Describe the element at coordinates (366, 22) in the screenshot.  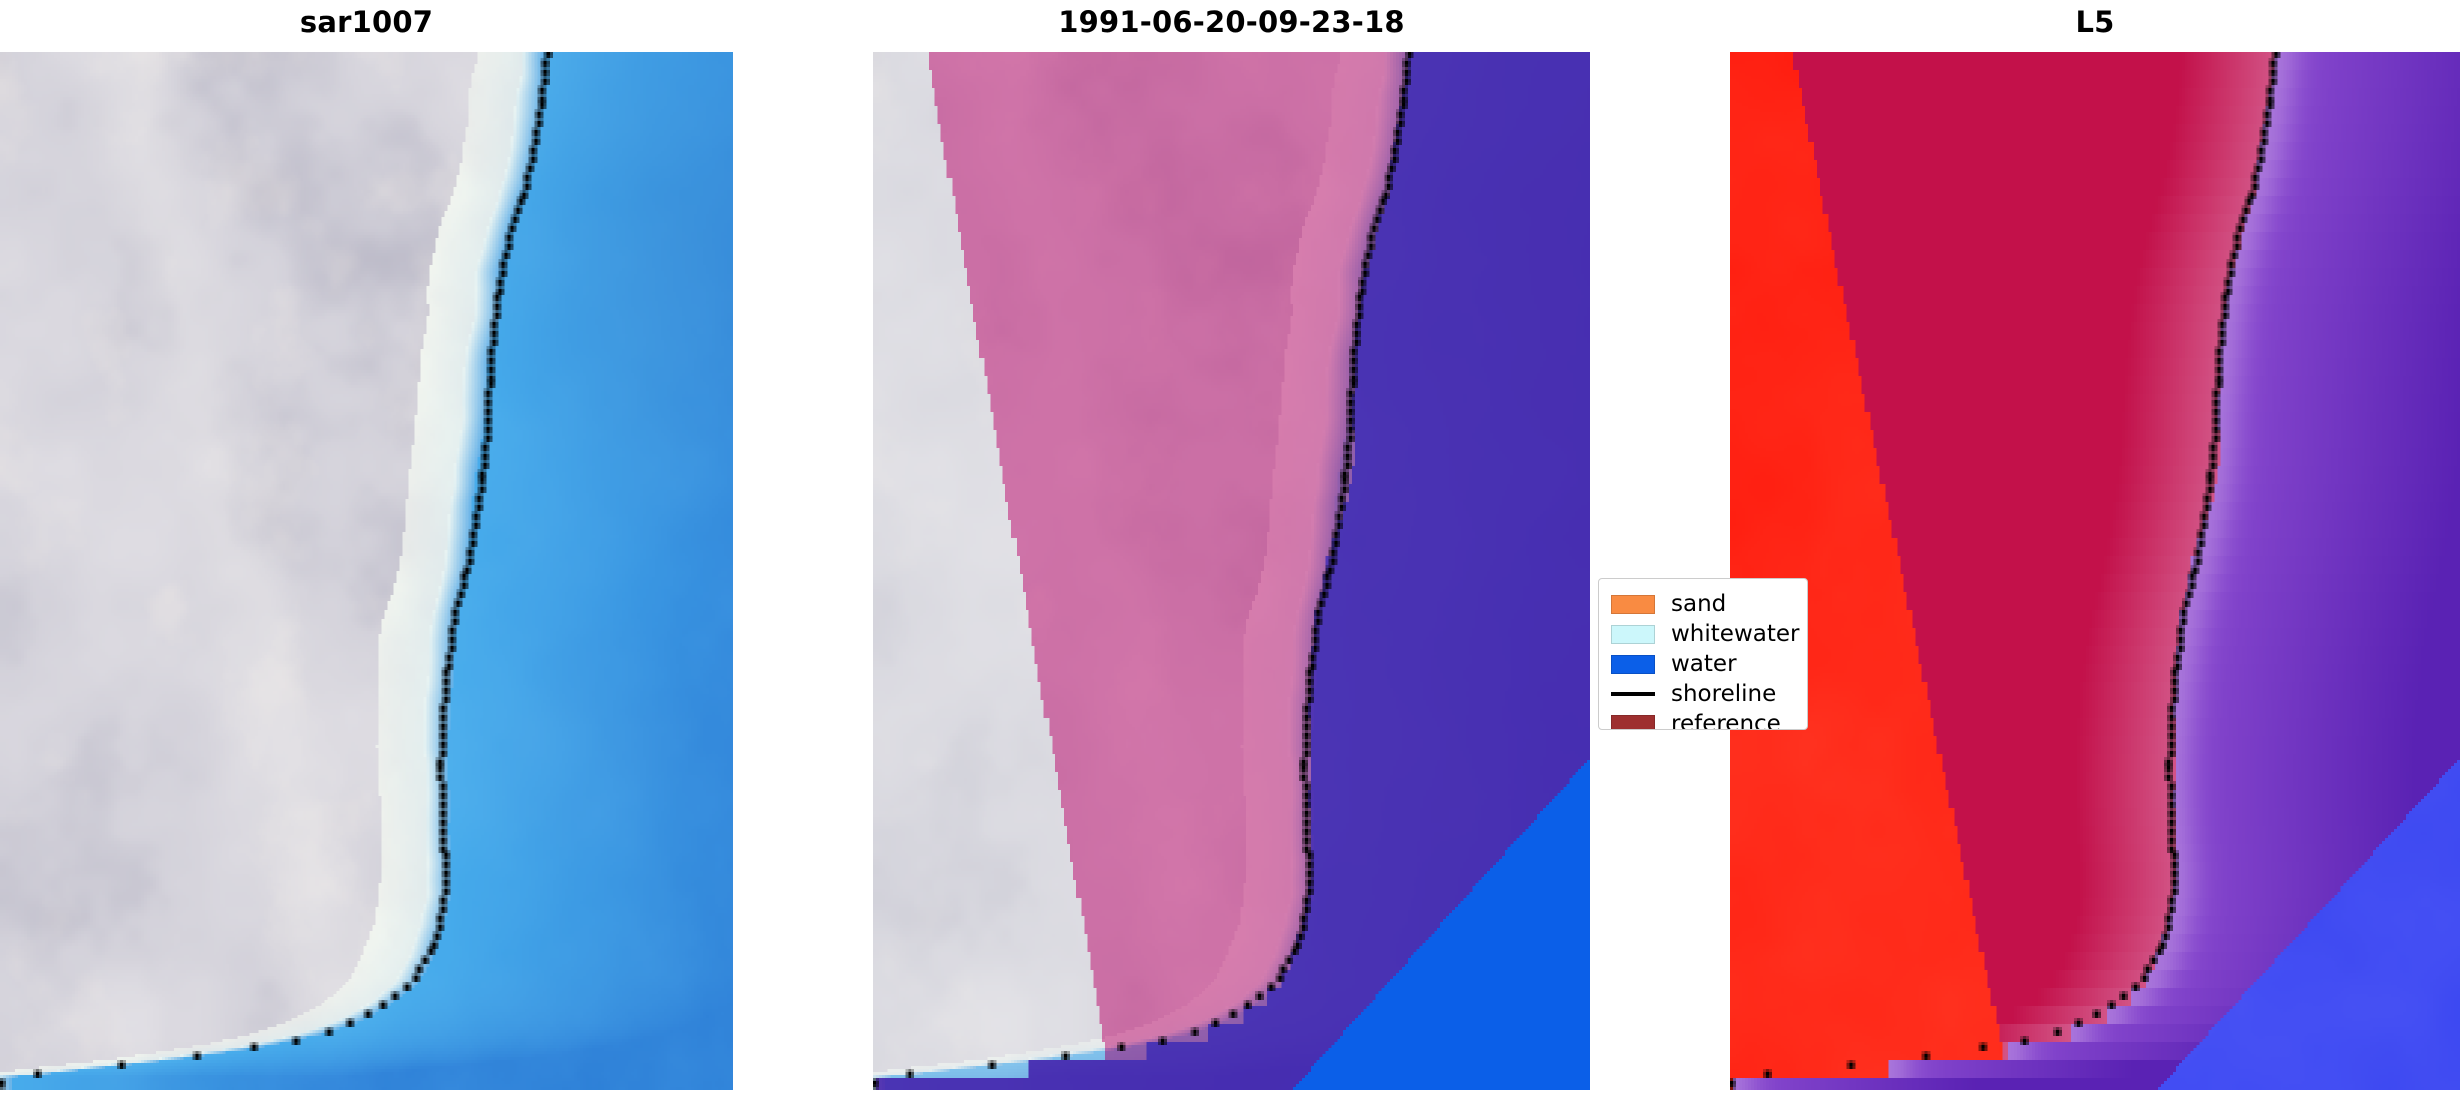
I see `panel-1-title: sar1007` at that location.